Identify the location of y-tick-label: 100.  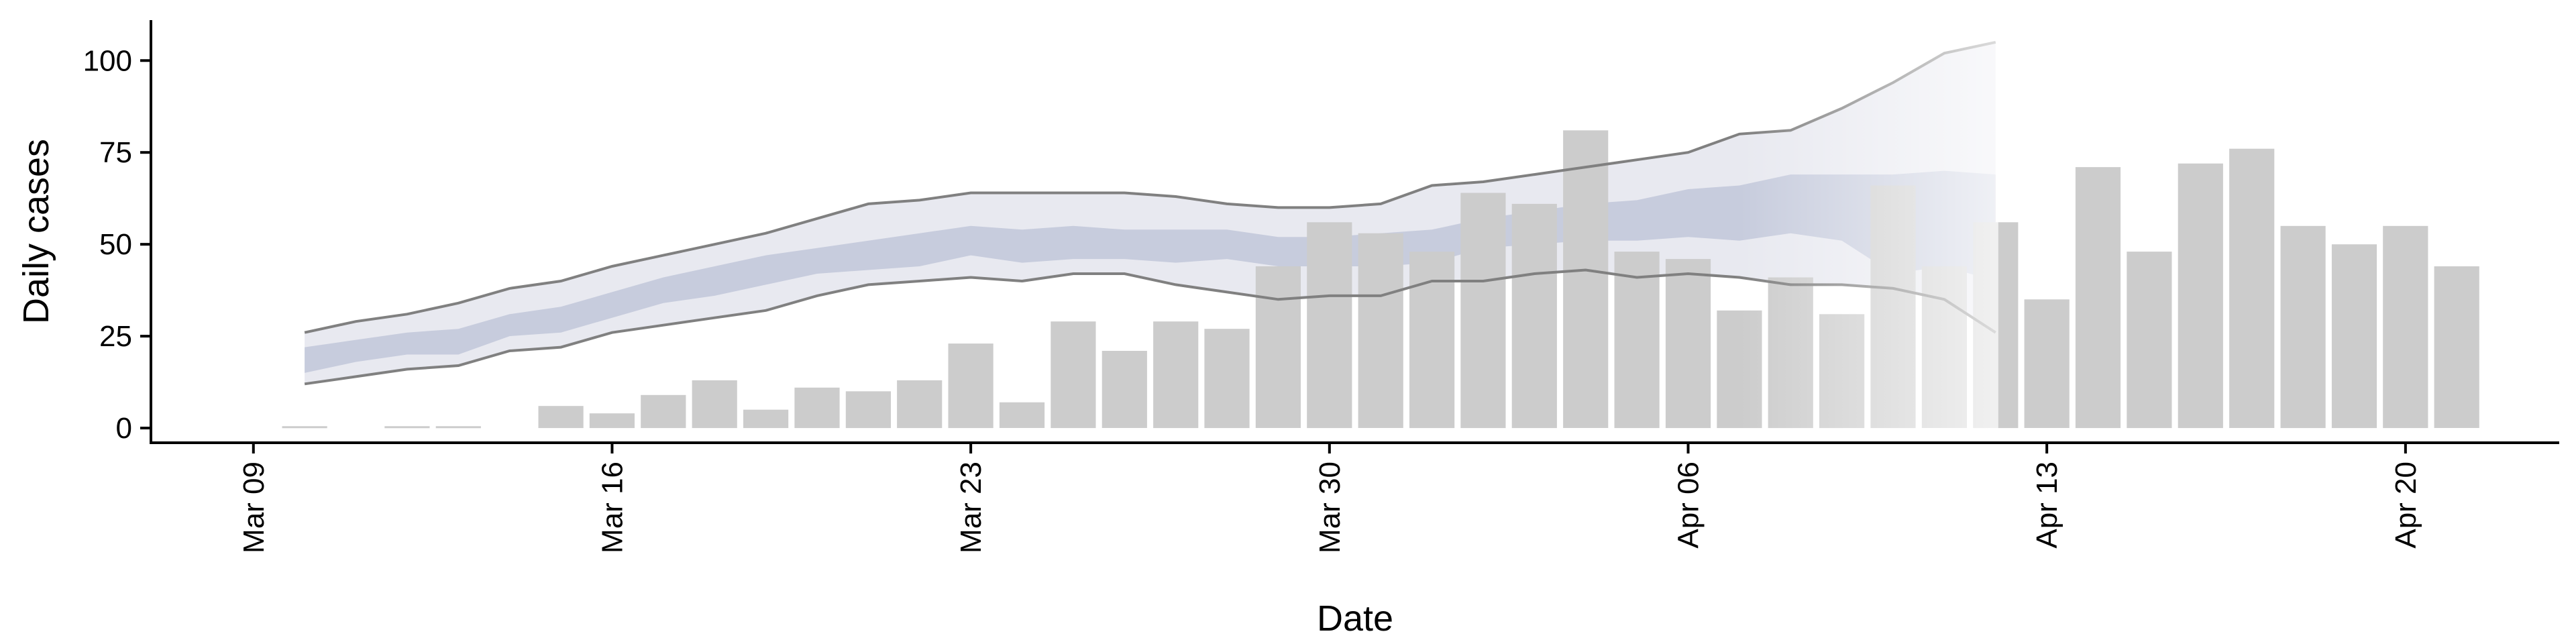
(107, 60).